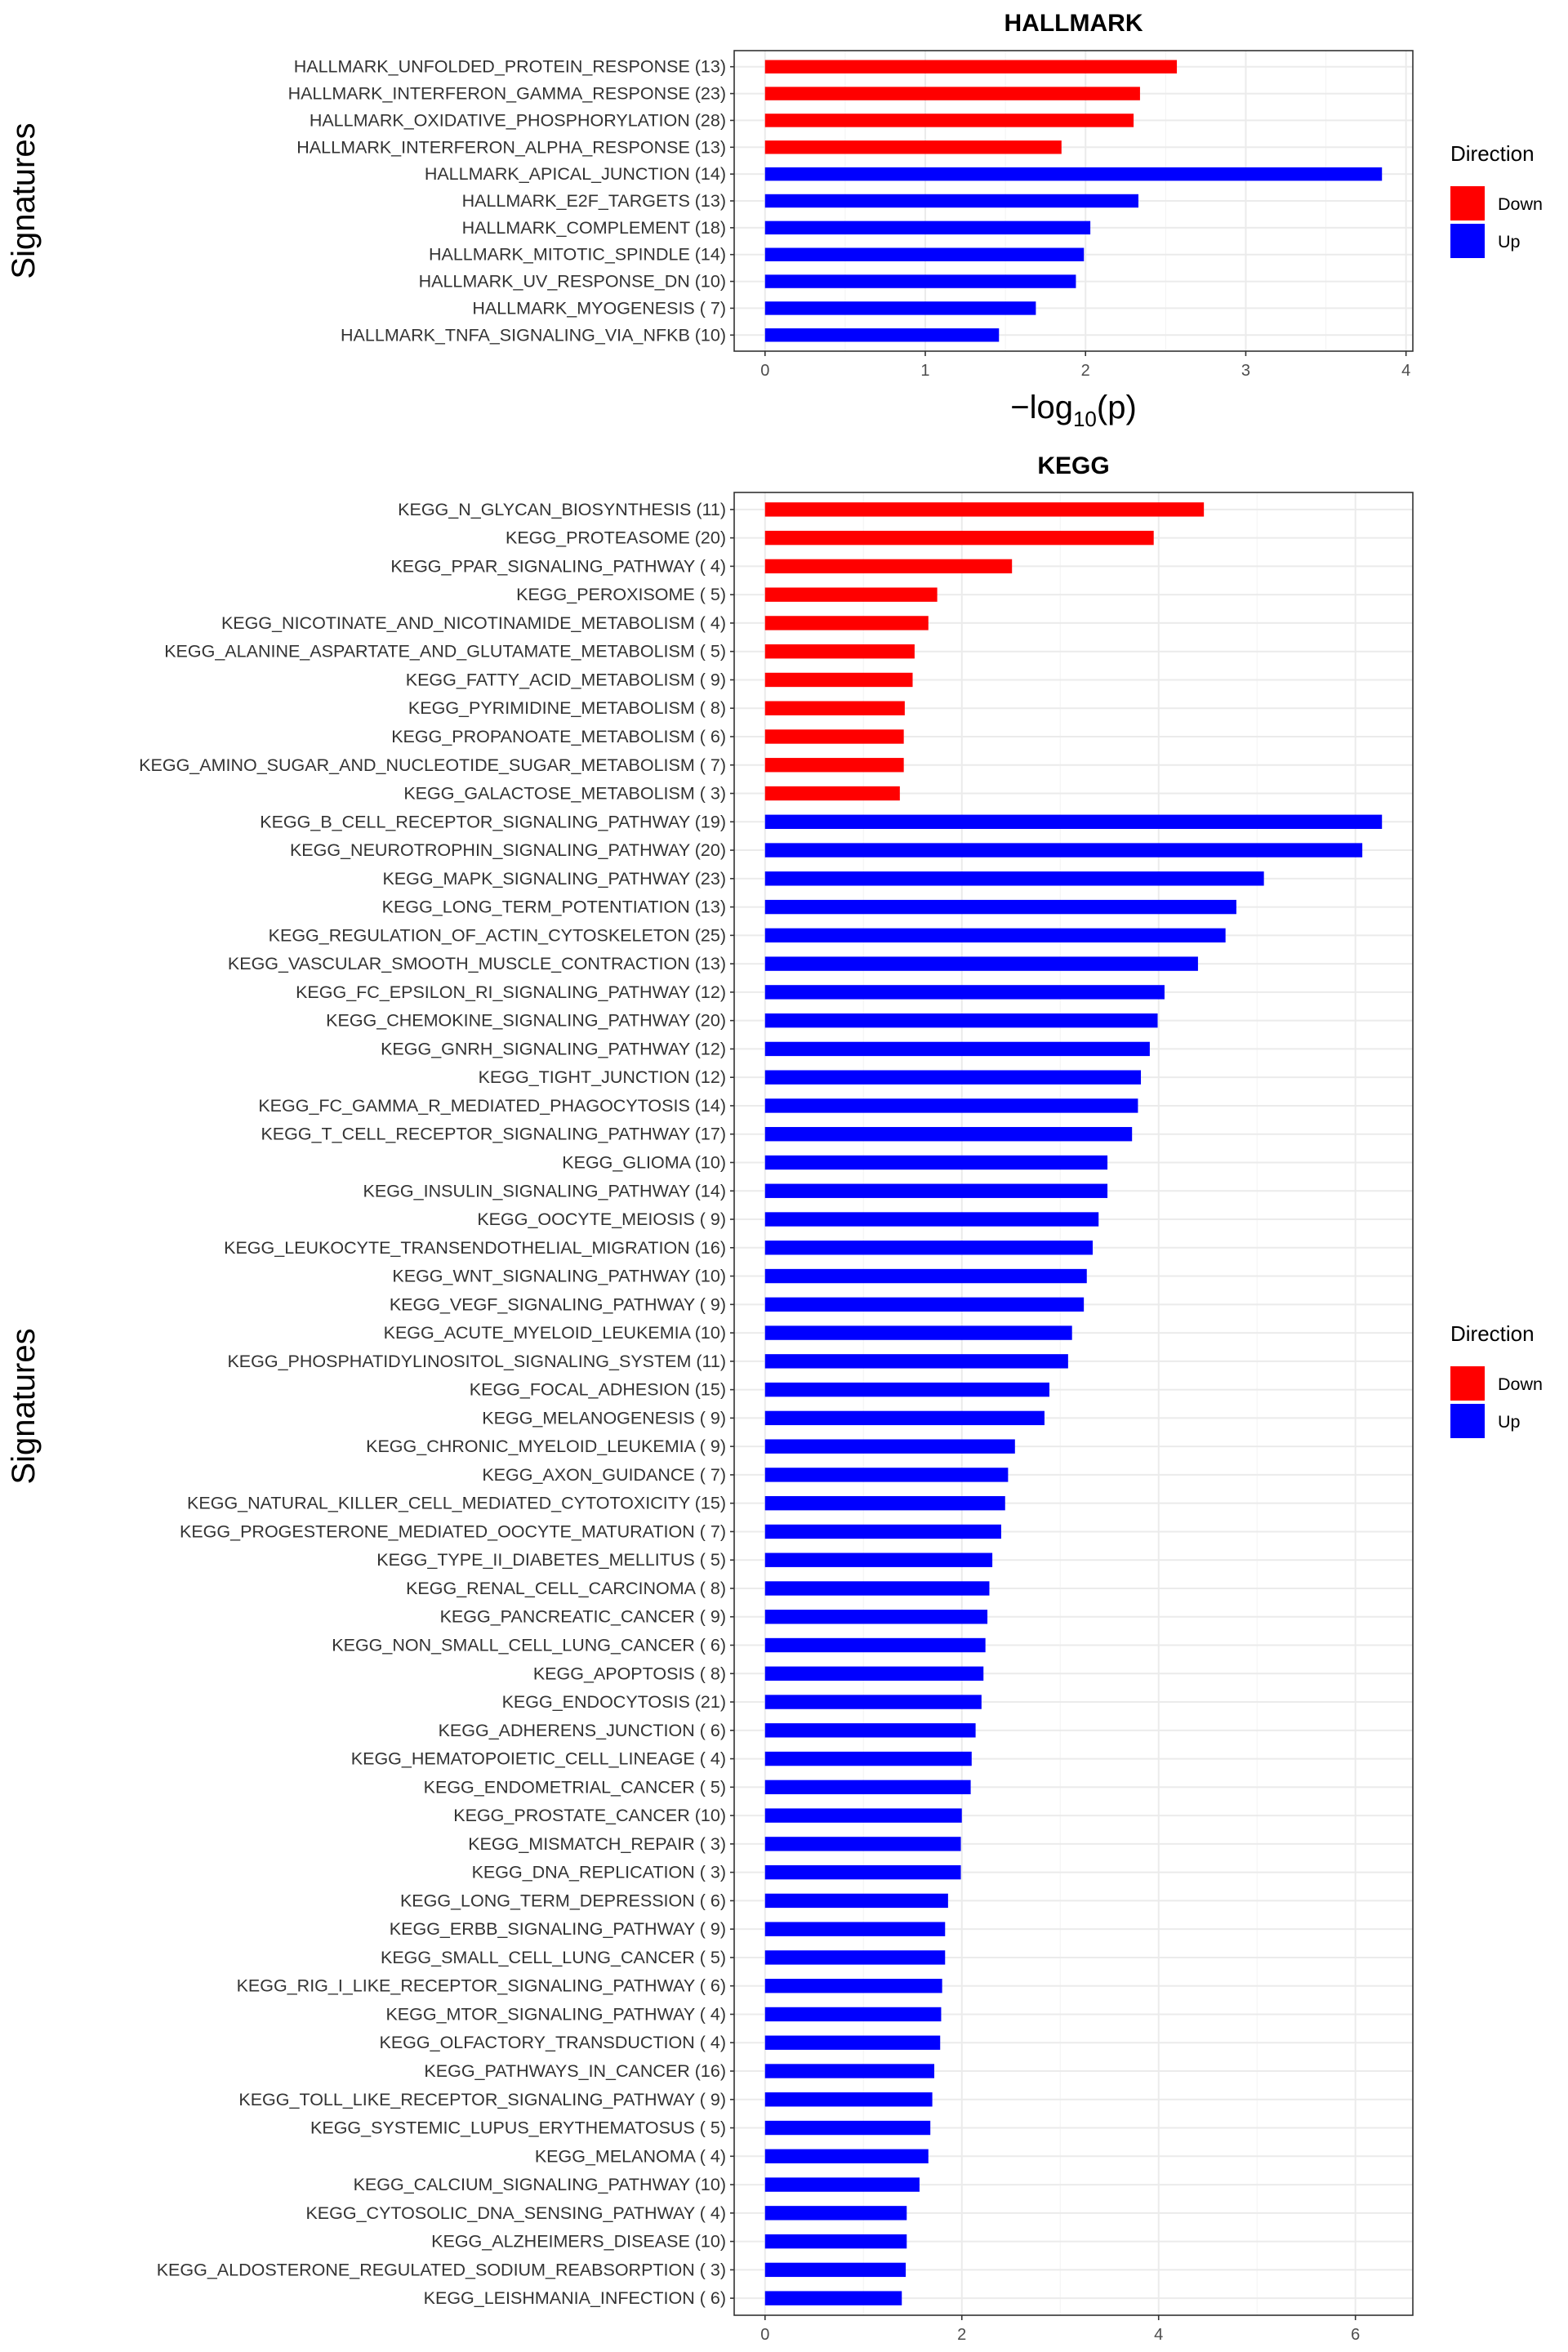 This screenshot has height=2352, width=1568. Describe the element at coordinates (578, 2242) in the screenshot. I see `chart-kegg-bar-label: KEGG_ALZHEIMERS_DISEASE (10)` at that location.